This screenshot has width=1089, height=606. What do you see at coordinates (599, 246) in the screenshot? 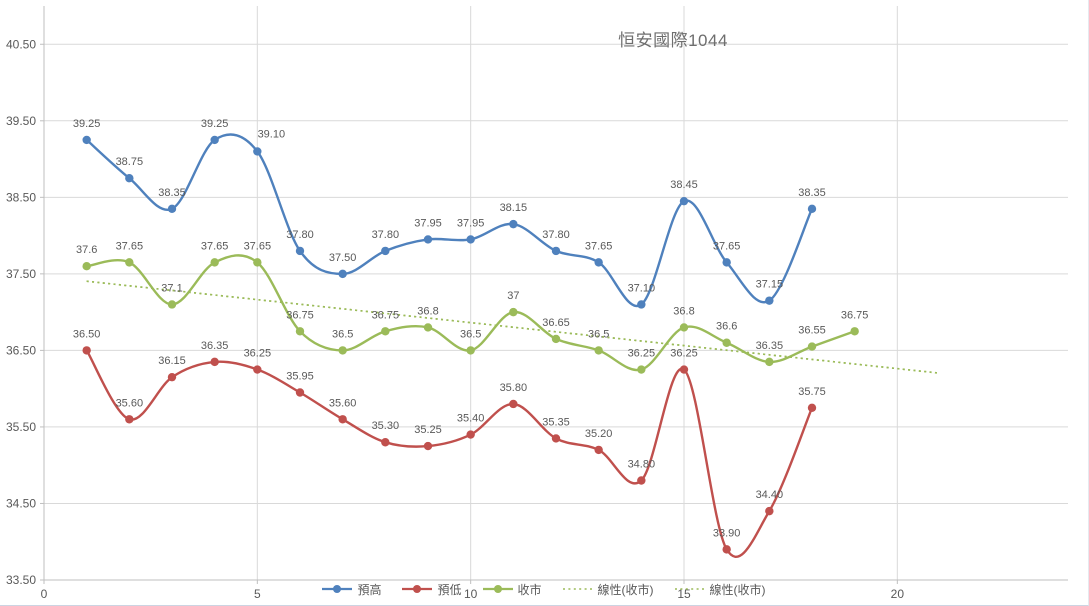
I see `data-label-high-13: 37.65` at bounding box center [599, 246].